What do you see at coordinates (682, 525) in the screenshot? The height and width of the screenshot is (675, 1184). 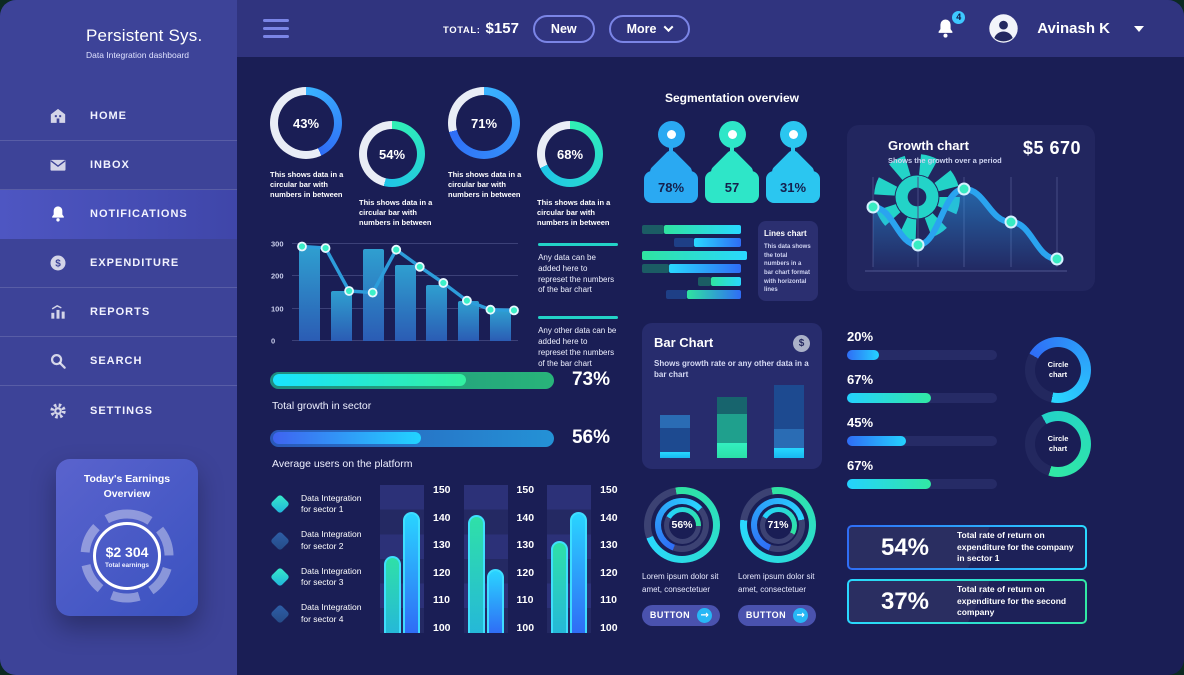 I see `gauge-hole: 56%` at bounding box center [682, 525].